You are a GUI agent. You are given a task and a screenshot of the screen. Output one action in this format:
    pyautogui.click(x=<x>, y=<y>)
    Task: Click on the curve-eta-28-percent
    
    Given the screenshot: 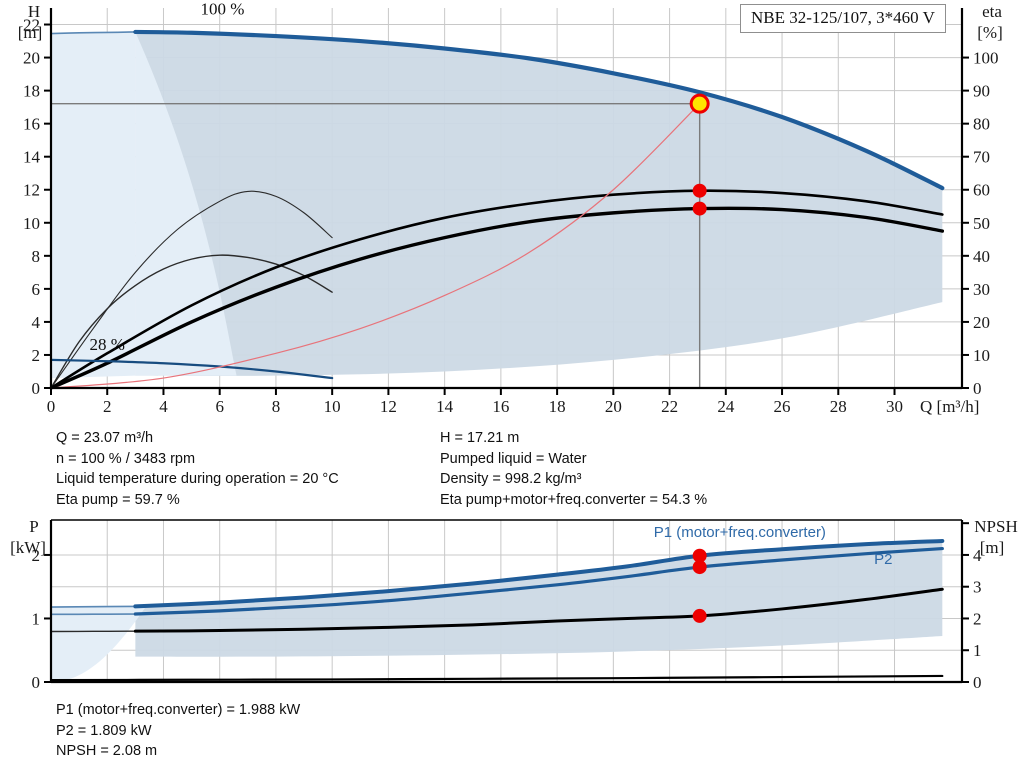 What is the action you would take?
    pyautogui.click(x=191, y=321)
    